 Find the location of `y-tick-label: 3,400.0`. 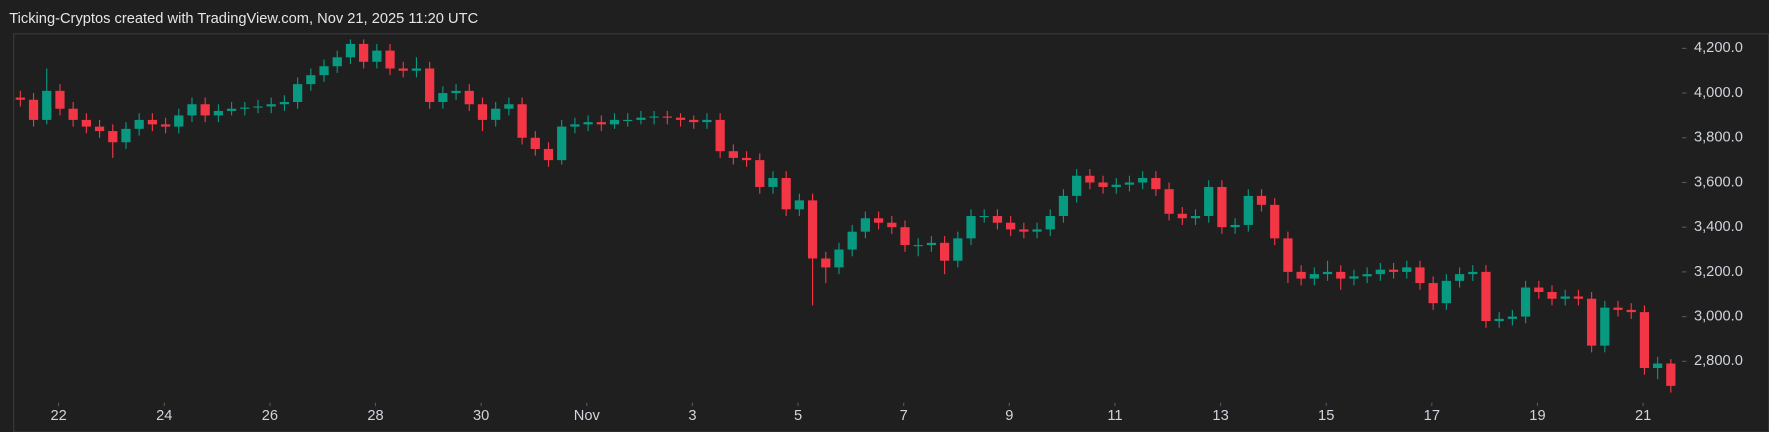

y-tick-label: 3,400.0 is located at coordinates (1718, 227).